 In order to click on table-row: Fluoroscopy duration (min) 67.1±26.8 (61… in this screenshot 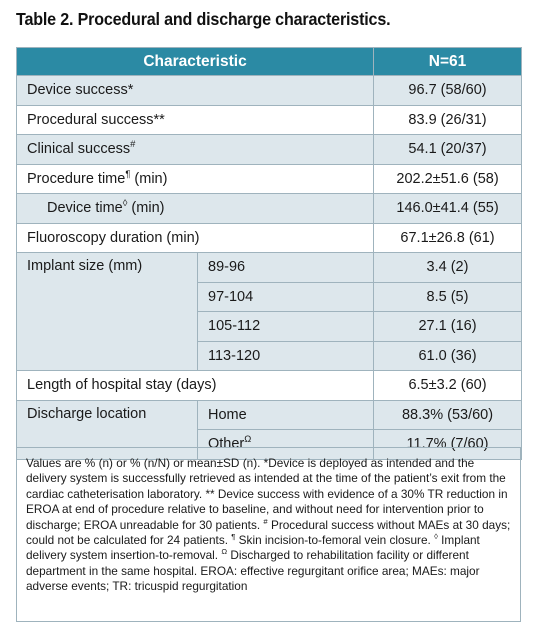, I will do `click(269, 237)`.